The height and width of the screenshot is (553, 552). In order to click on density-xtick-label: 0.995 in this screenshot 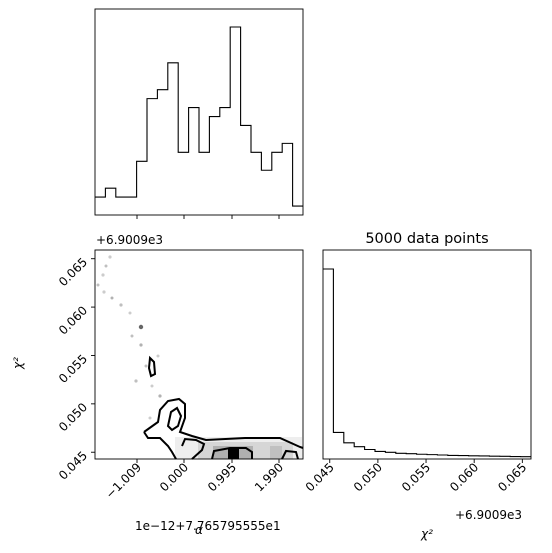, I will do `click(222, 477)`.